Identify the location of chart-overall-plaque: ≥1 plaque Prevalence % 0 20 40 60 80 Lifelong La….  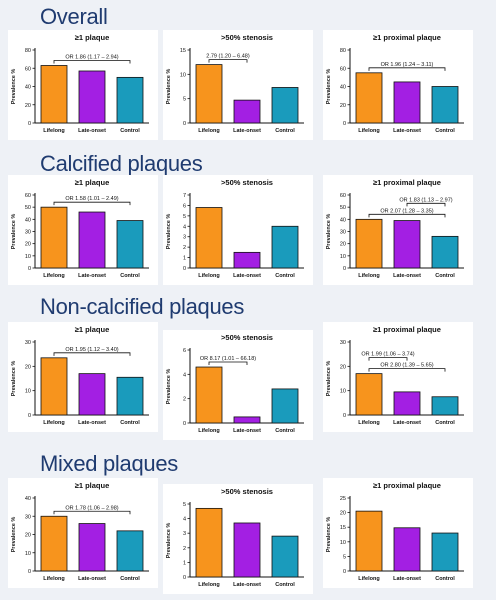
(83, 85).